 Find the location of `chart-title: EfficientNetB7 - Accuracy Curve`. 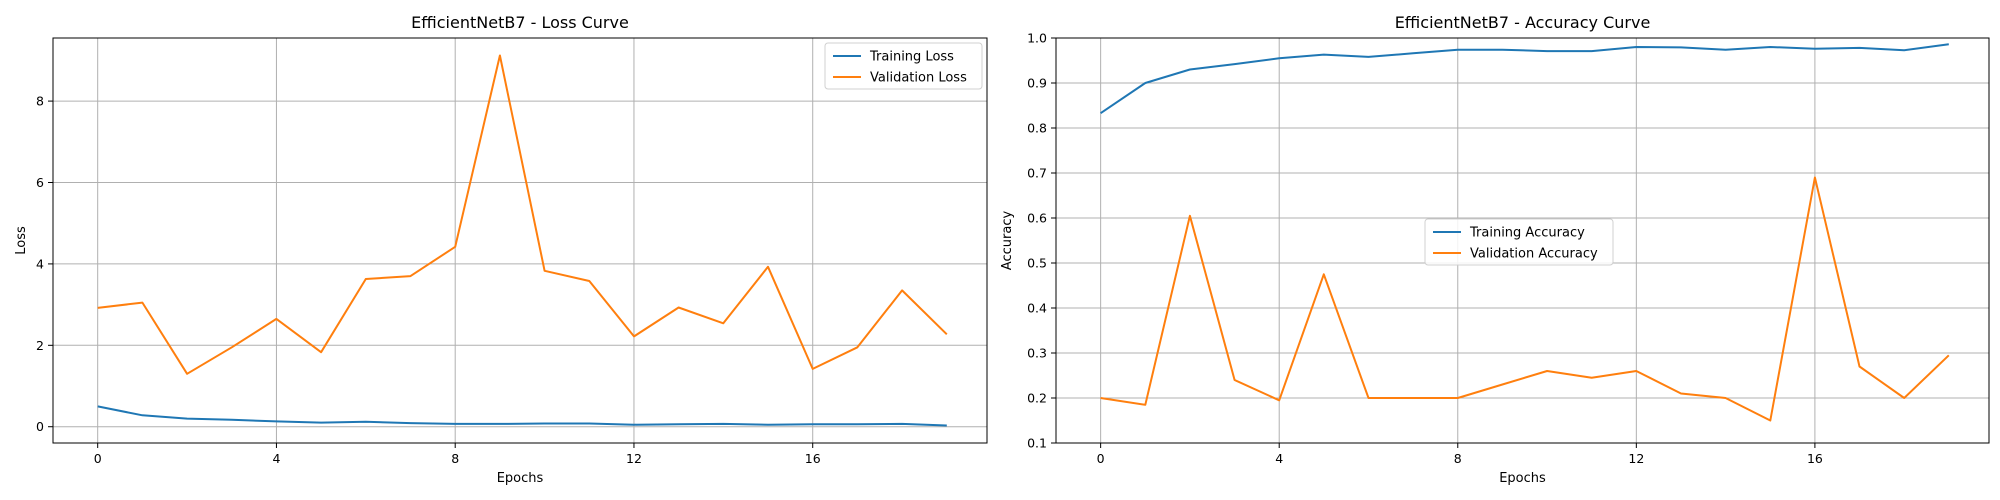

chart-title: EfficientNetB7 - Accuracy Curve is located at coordinates (1523, 22).